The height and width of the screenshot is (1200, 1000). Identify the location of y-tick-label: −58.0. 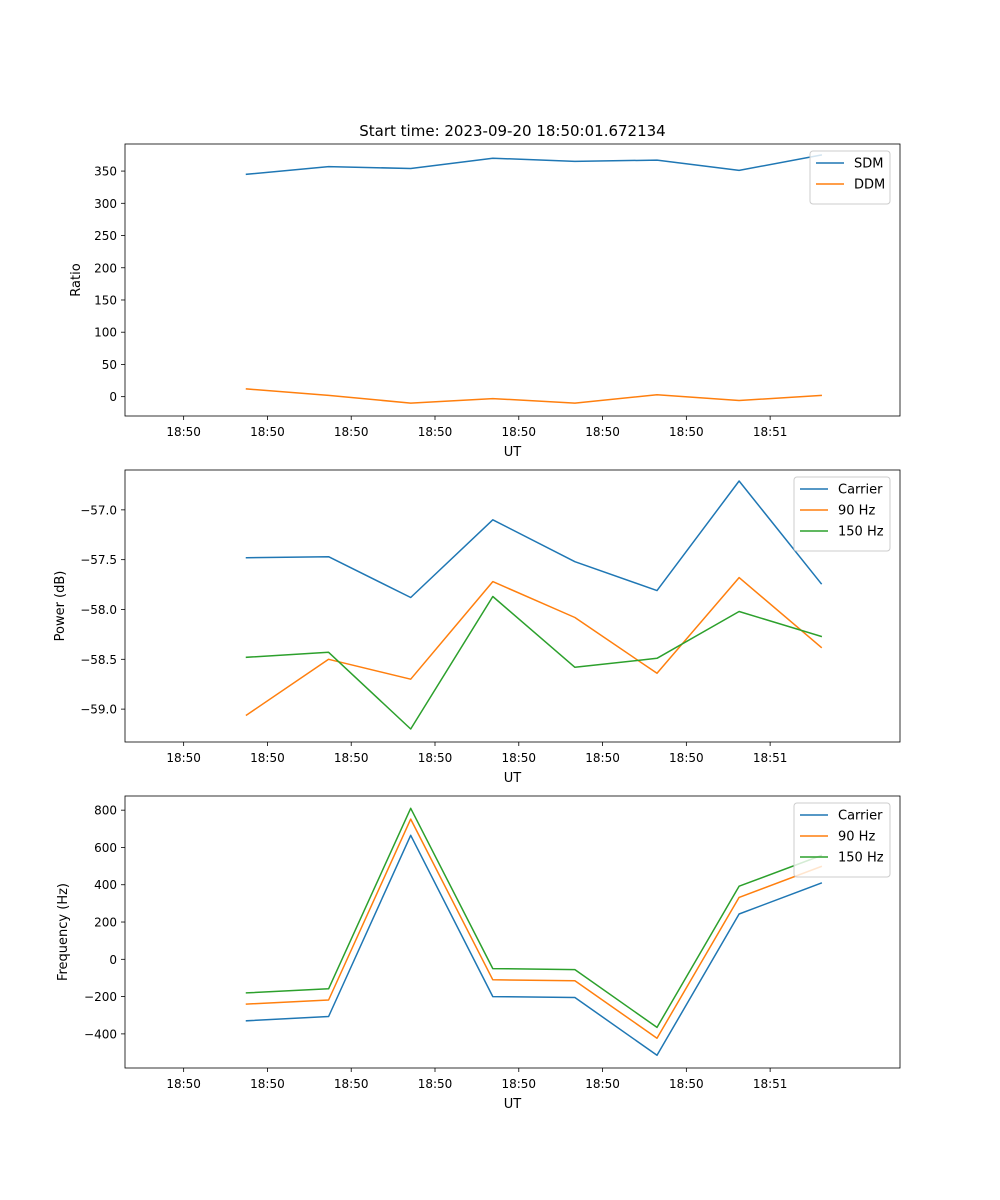
(98, 610).